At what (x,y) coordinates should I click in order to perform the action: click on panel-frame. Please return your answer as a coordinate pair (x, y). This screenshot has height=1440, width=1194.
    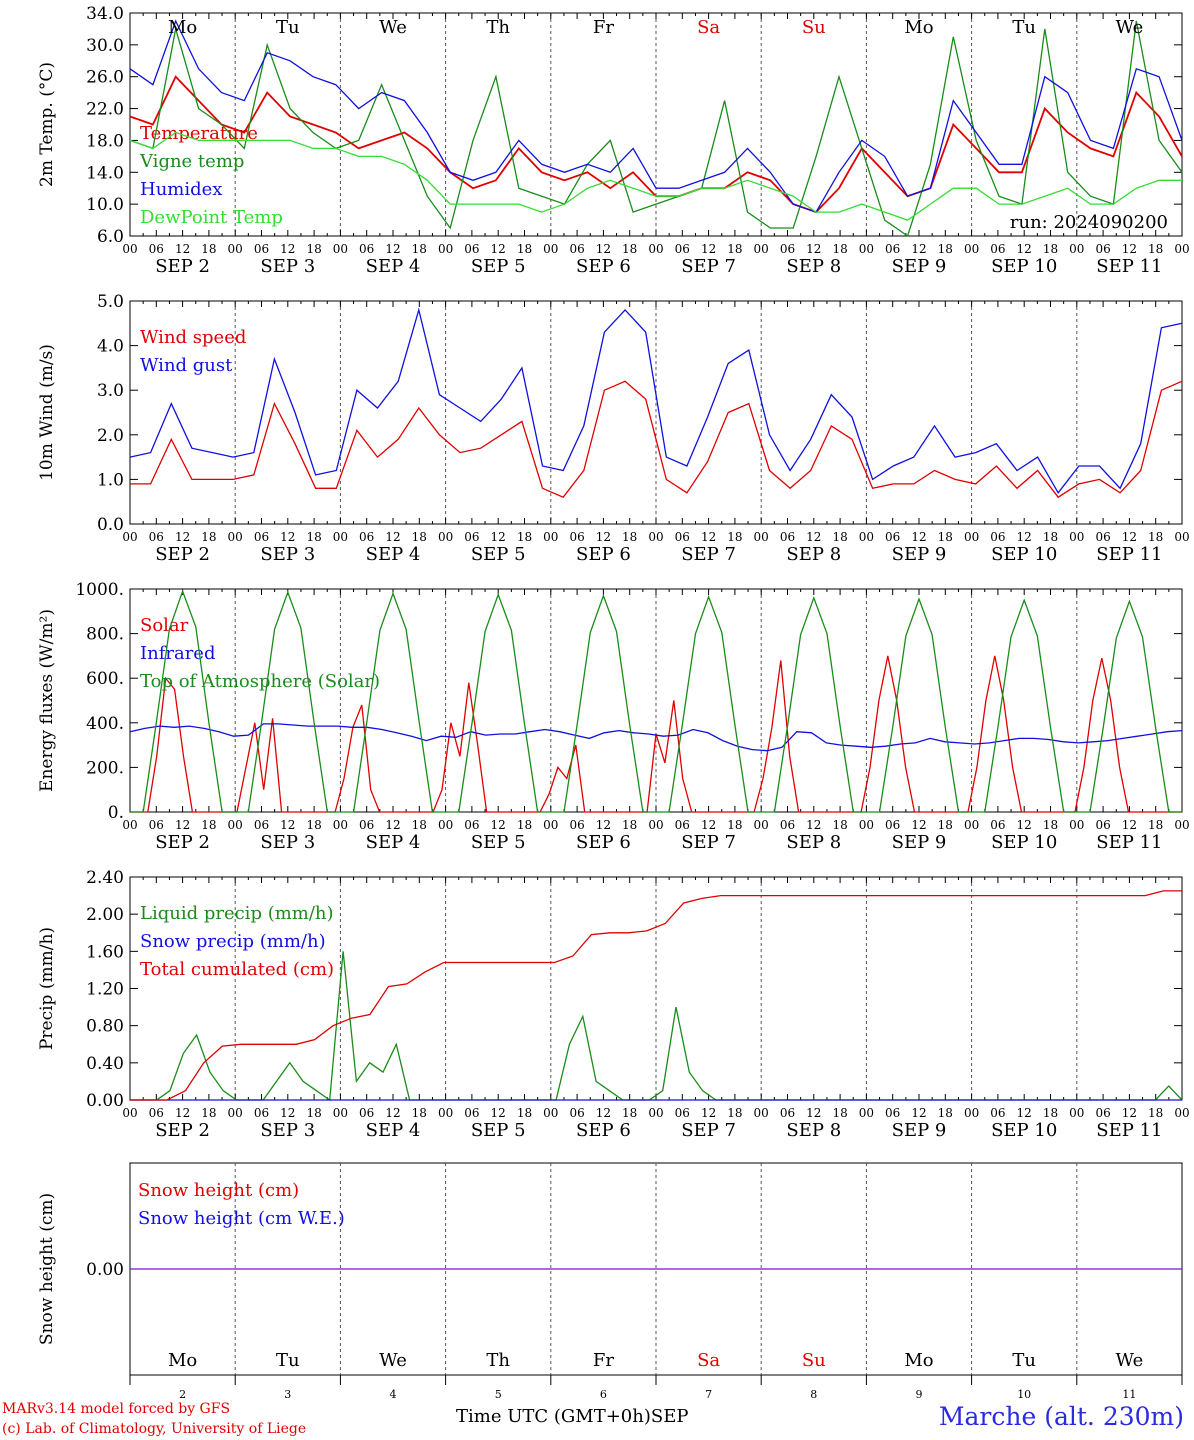
    Looking at the image, I should click on (656, 412).